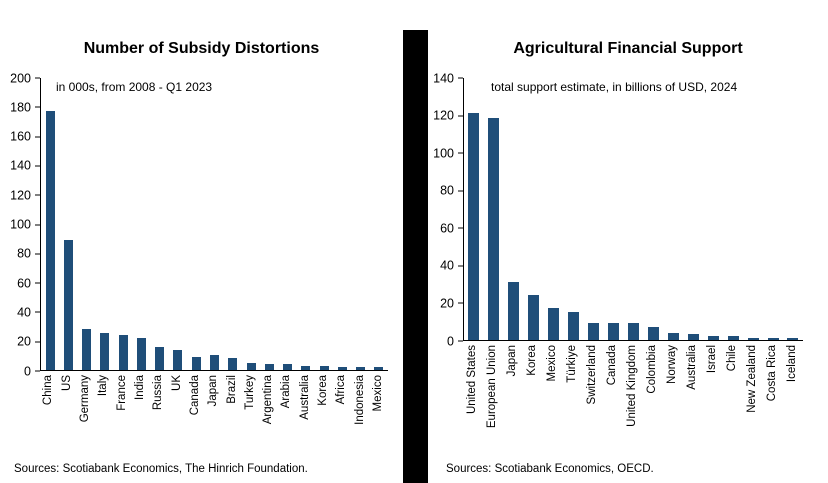 This screenshot has height=483, width=828. I want to click on bar-mexico, so click(554, 324).